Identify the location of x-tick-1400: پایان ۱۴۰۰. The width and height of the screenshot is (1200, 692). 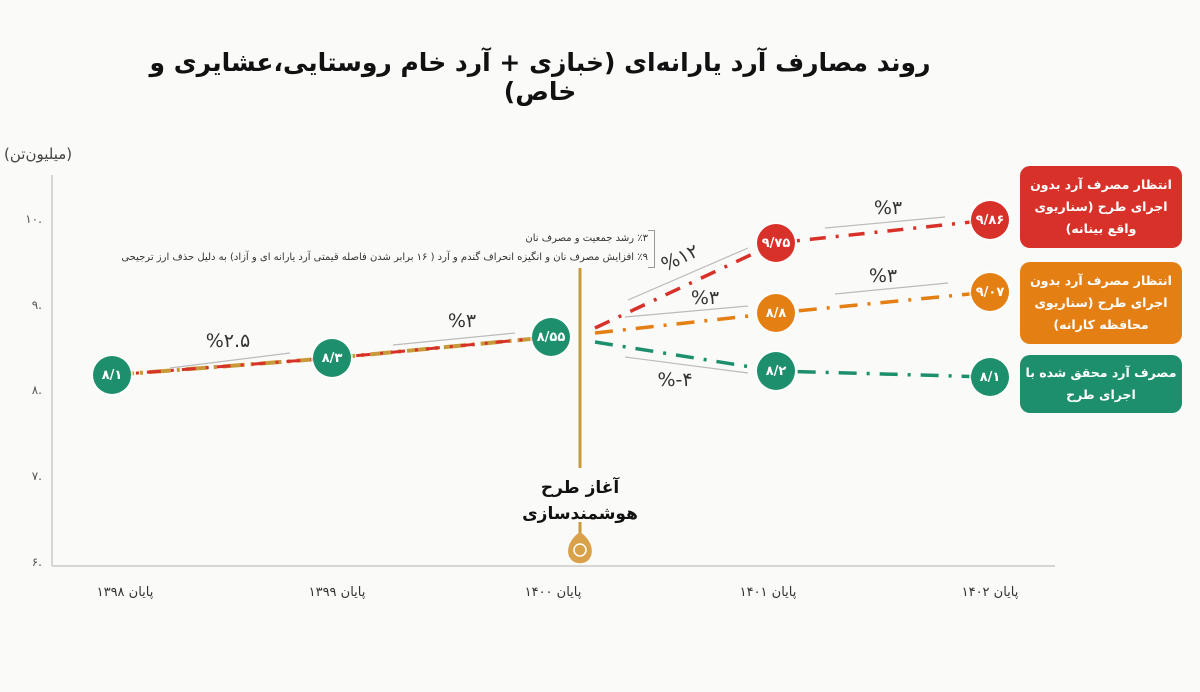
(553, 592).